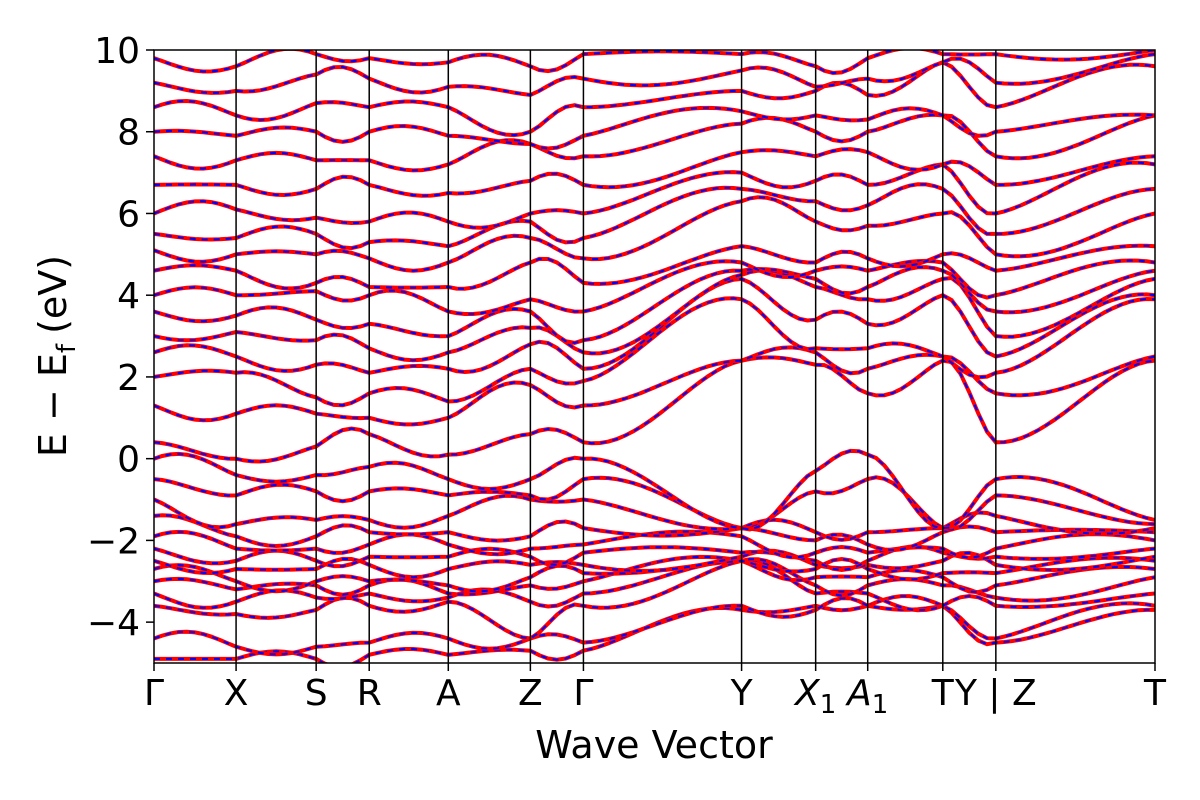 The image size is (1200, 800). I want to click on kpoint-label: X, so click(236, 693).